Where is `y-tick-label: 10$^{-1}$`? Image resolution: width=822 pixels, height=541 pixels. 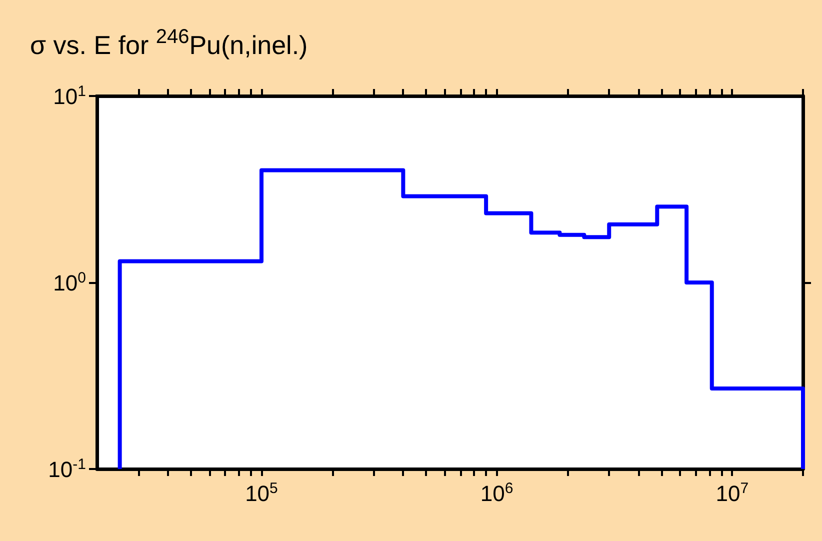 y-tick-label: 10$^{-1}$ is located at coordinates (67, 469).